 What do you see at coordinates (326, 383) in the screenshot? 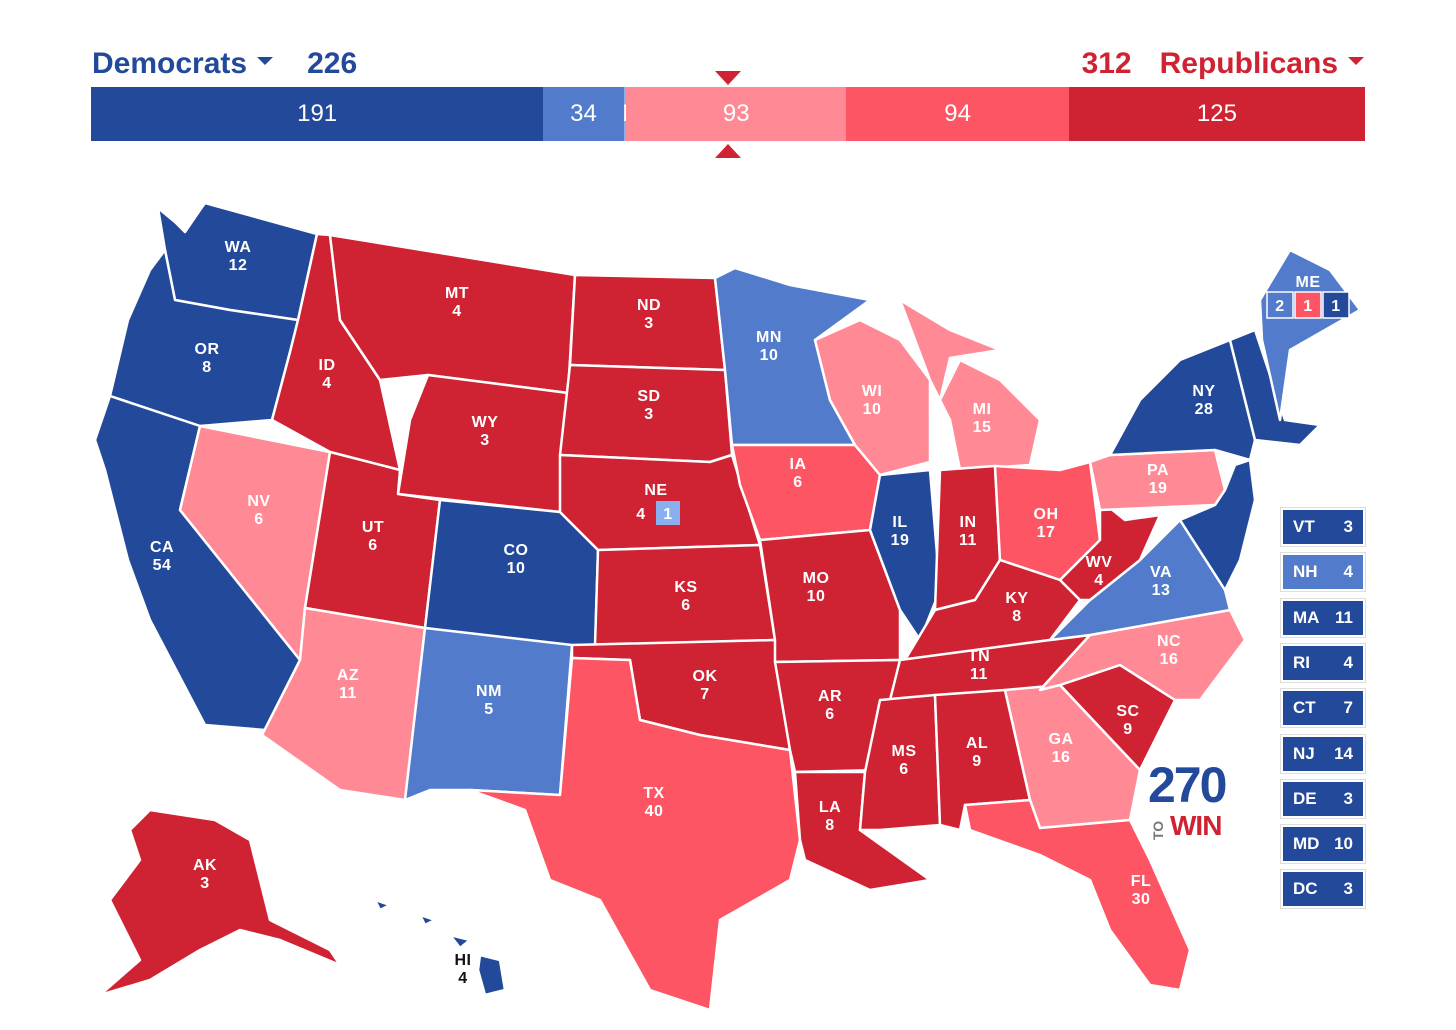
I see `state-ev-ID: 4` at bounding box center [326, 383].